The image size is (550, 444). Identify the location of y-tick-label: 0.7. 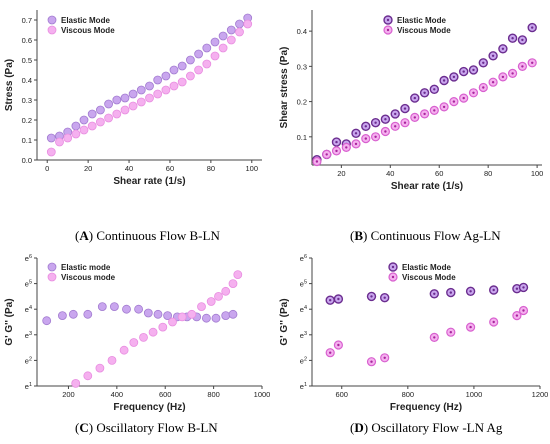
(27, 20).